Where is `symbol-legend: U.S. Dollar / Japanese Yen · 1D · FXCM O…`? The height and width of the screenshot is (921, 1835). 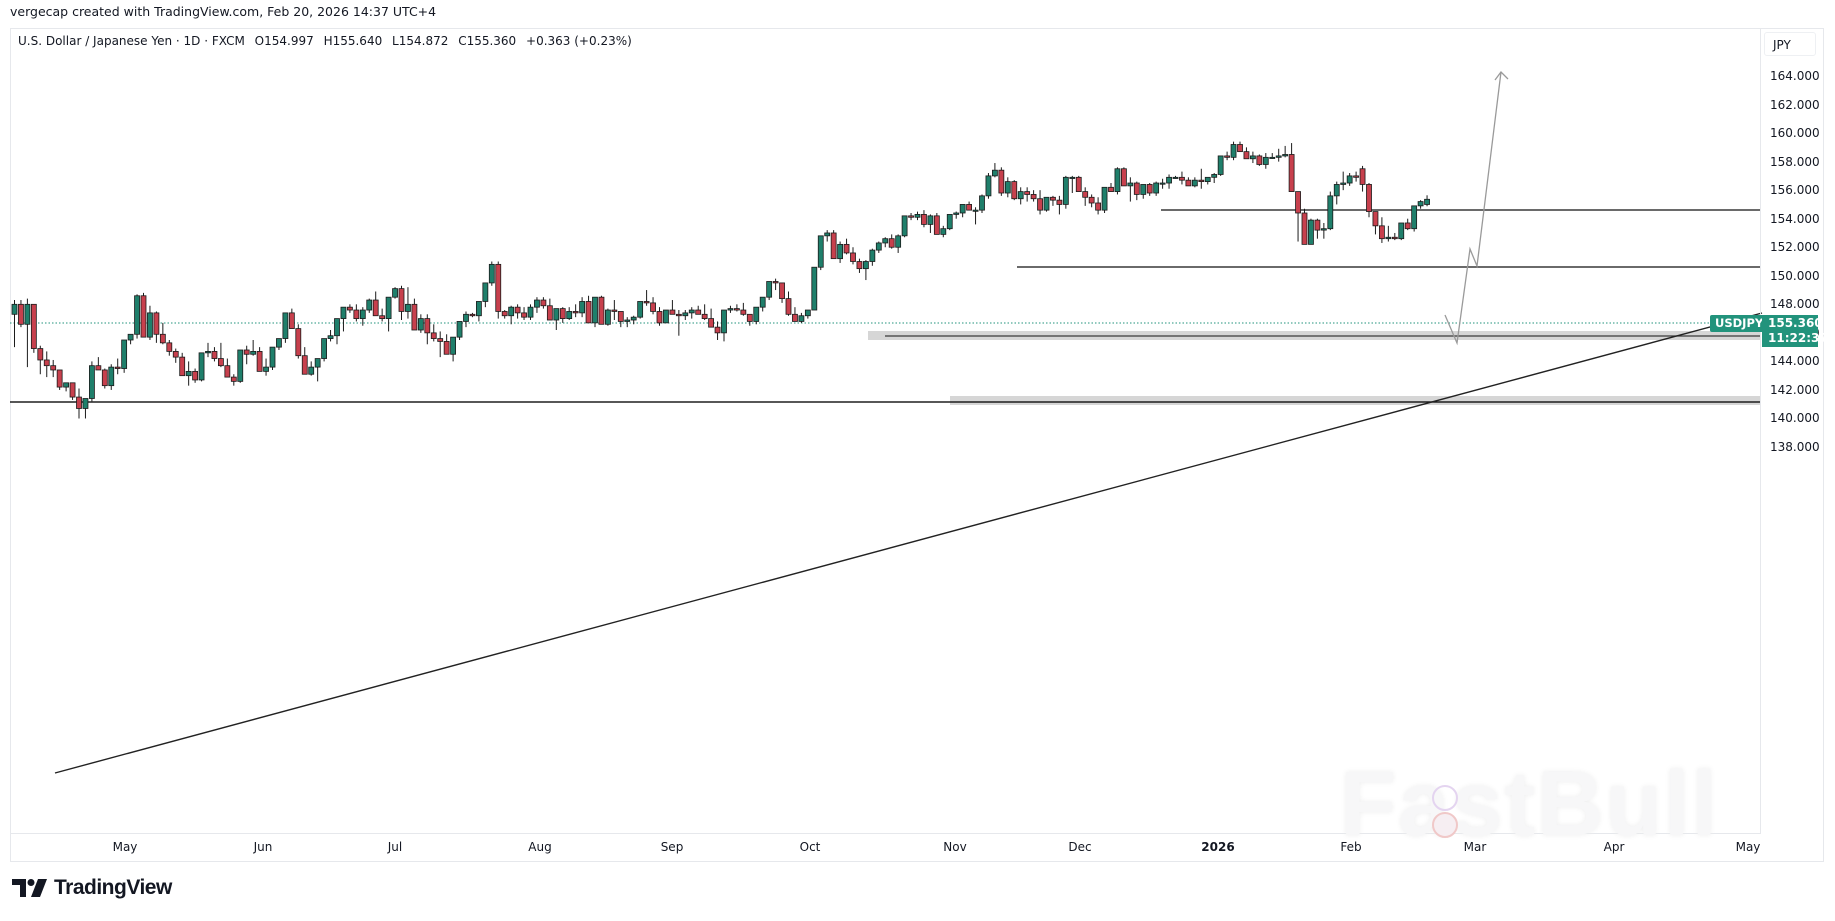 symbol-legend: U.S. Dollar / Japanese Yen · 1D · FXCM O… is located at coordinates (328, 41).